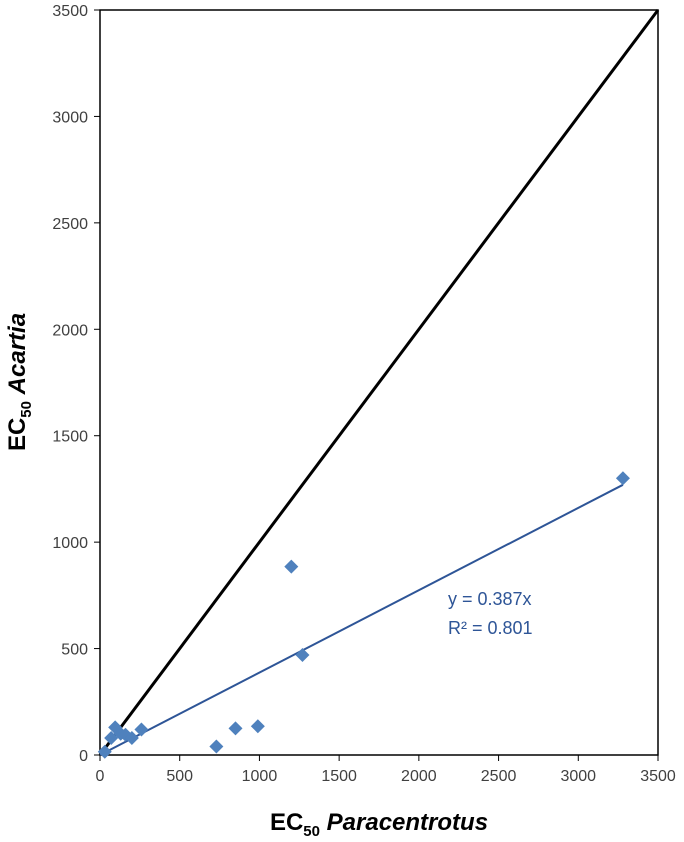 This screenshot has width=684, height=842. What do you see at coordinates (419, 776) in the screenshot?
I see `x-tick-label: 2000` at bounding box center [419, 776].